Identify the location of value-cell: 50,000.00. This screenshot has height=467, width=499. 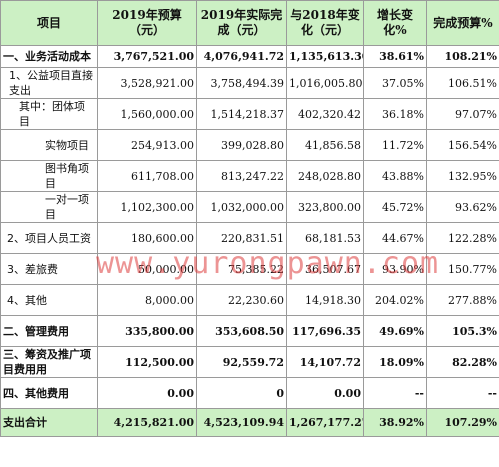
(147, 269).